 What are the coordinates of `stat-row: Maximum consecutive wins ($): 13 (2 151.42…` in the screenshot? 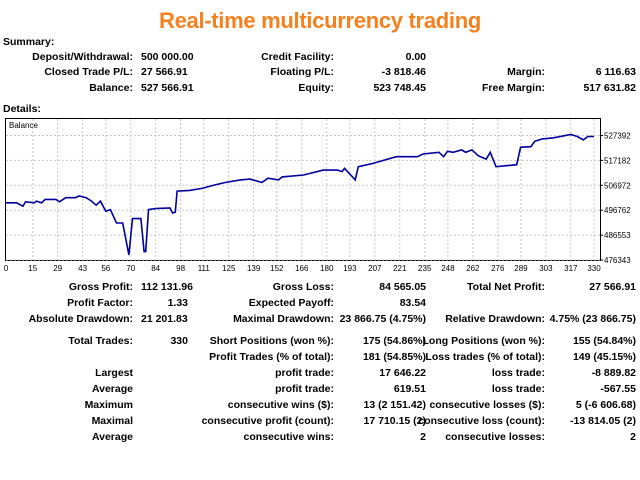 It's located at (320, 406).